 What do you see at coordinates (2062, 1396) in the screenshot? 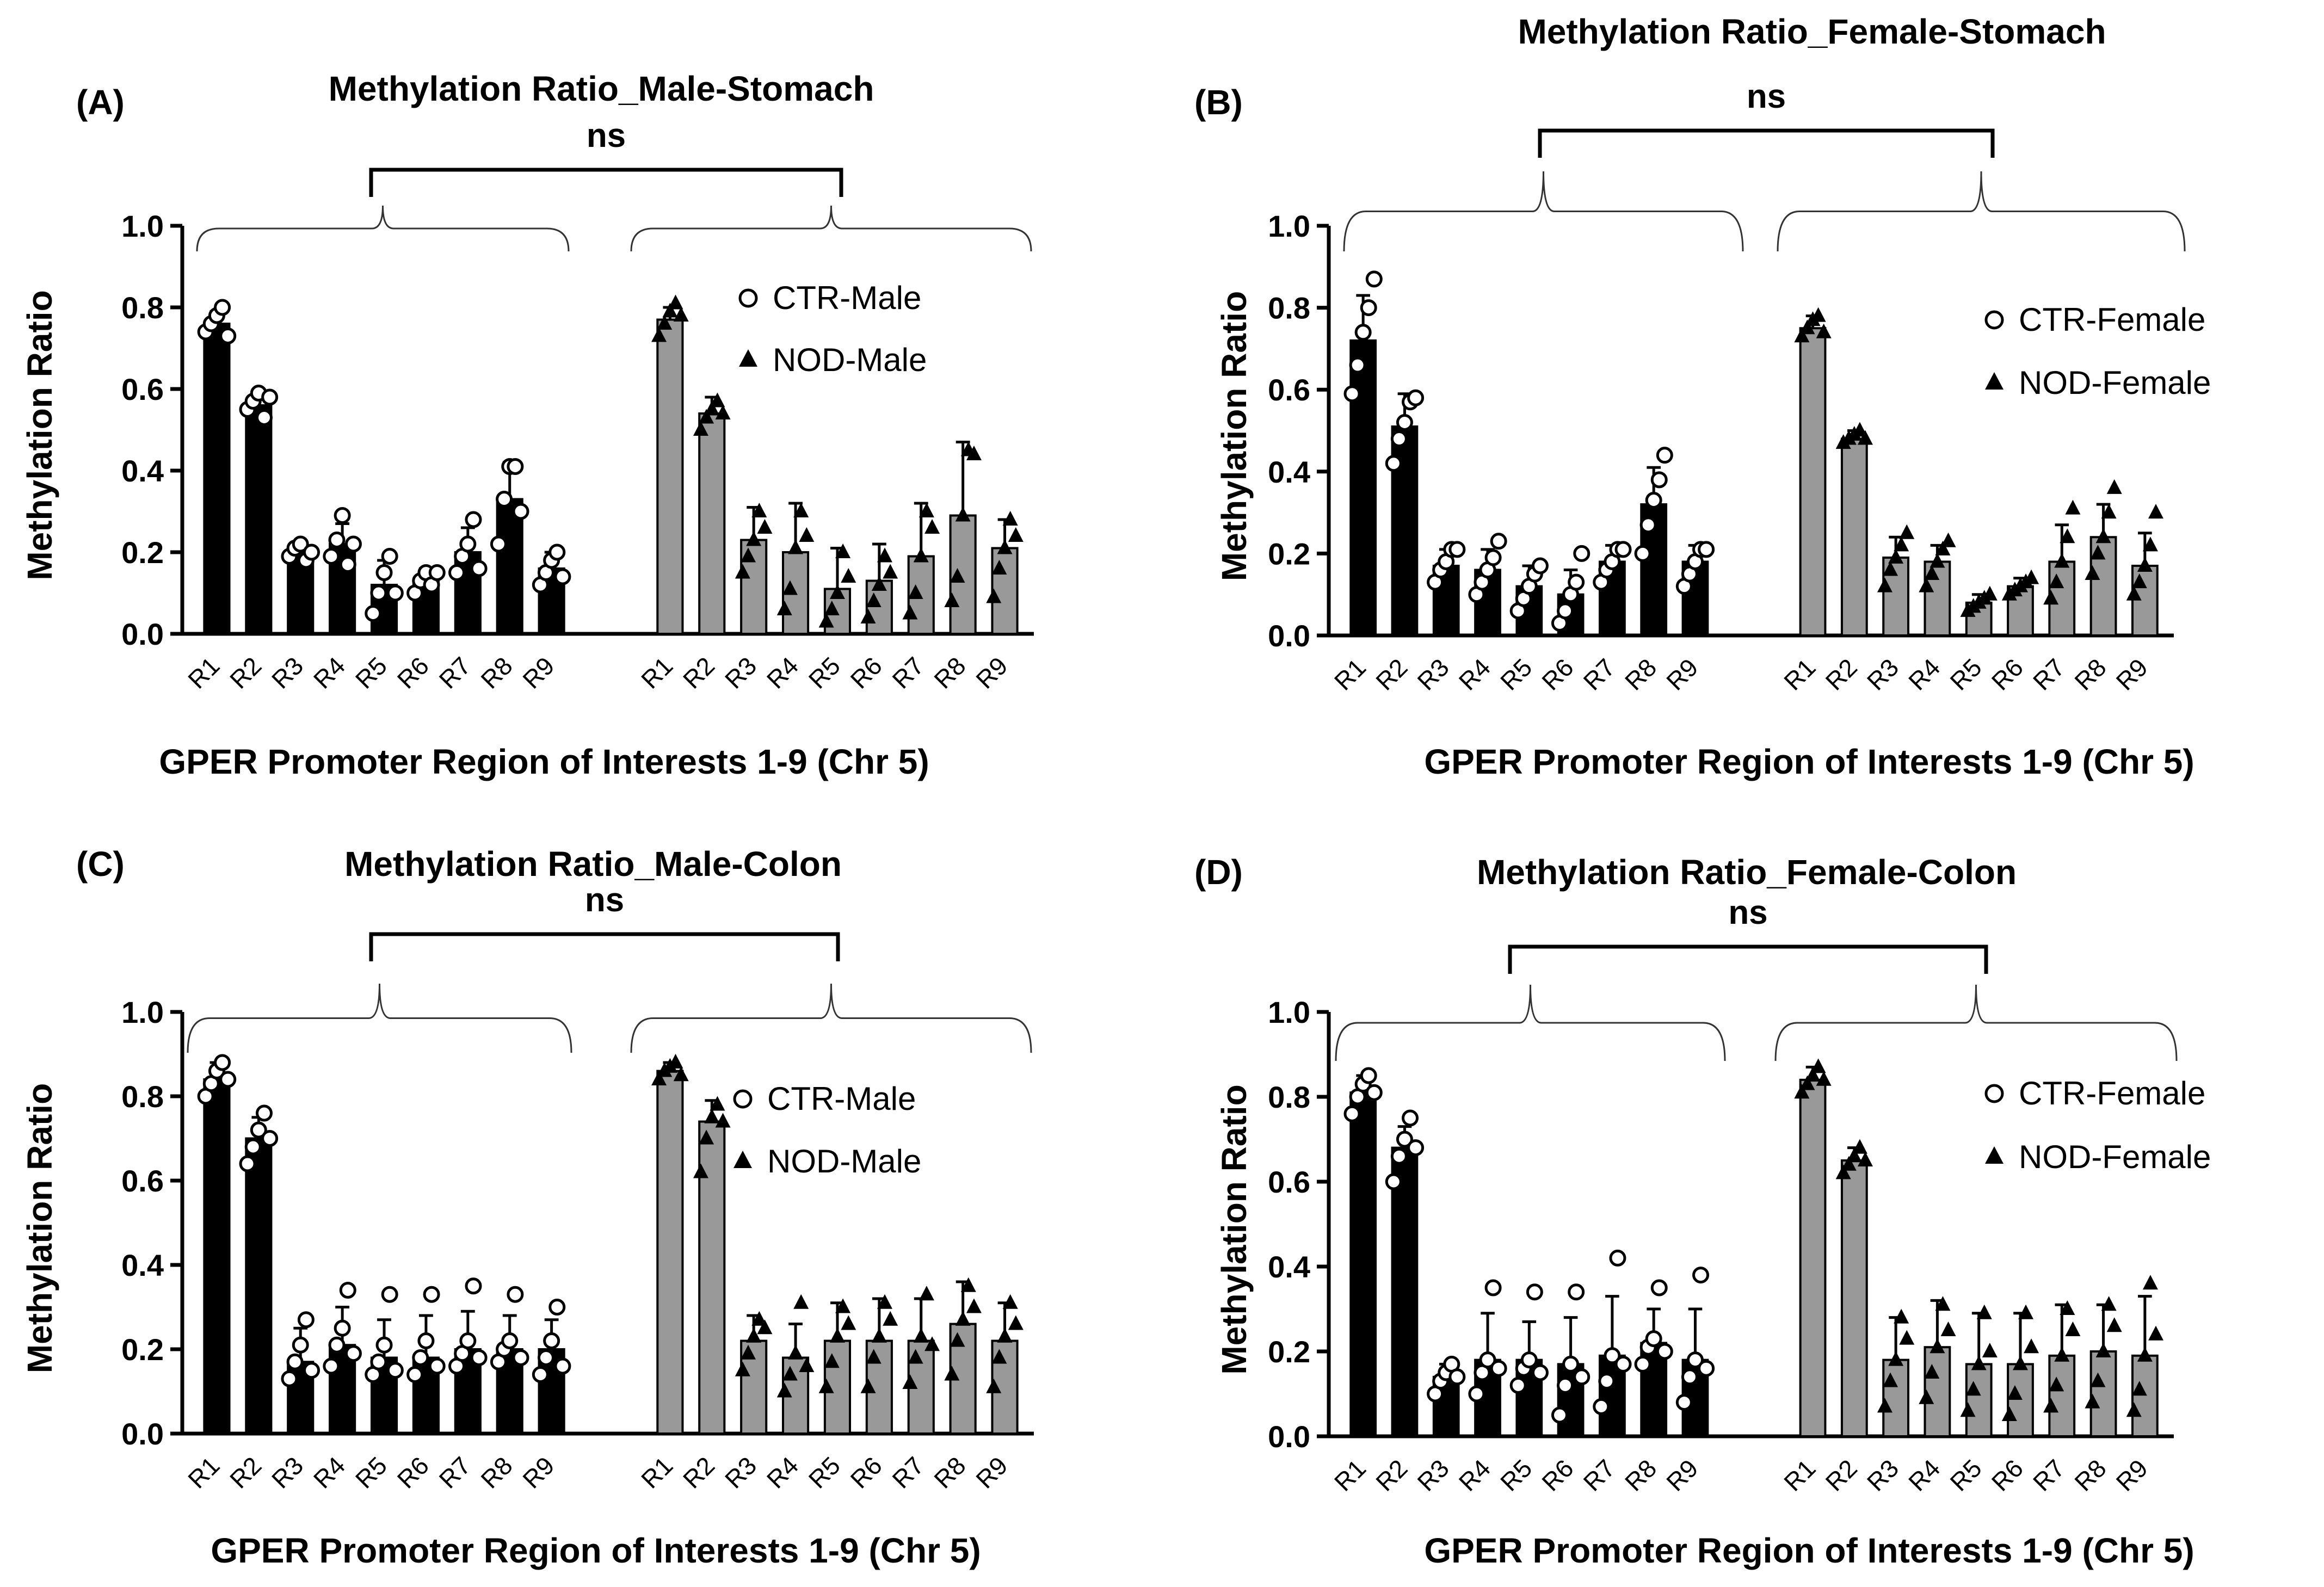
I see `bar-NOD-Female-R7` at bounding box center [2062, 1396].